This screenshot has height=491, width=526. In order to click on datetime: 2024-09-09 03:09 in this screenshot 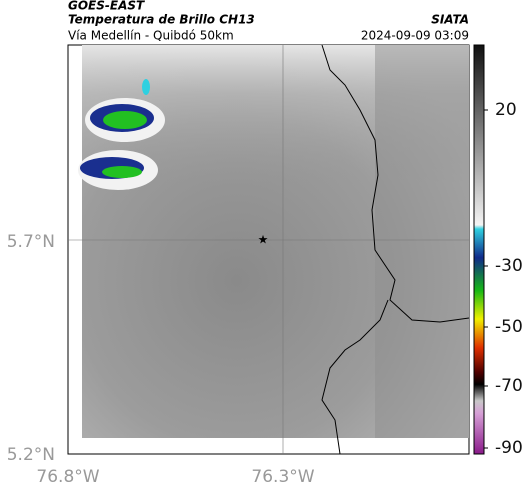, I will do `click(415, 36)`.